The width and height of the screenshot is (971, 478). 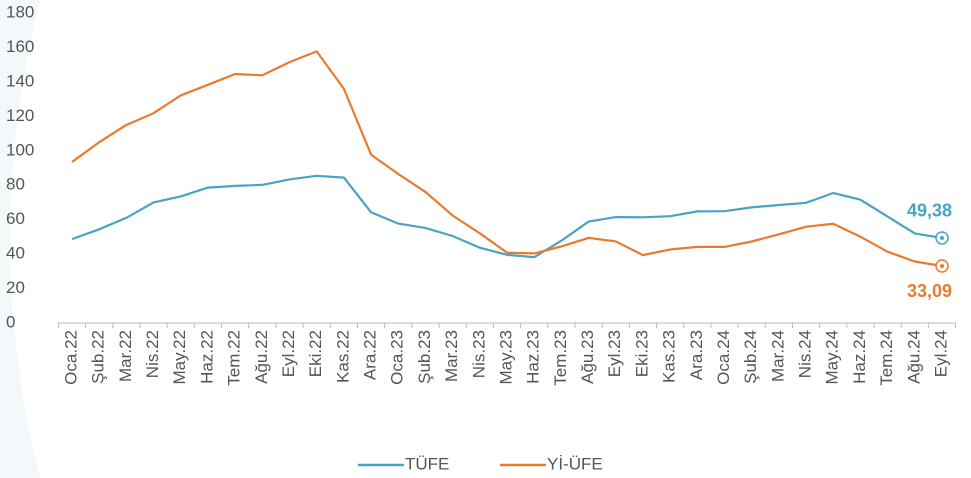 I want to click on x-tick-label: Mar.23, so click(x=451, y=356).